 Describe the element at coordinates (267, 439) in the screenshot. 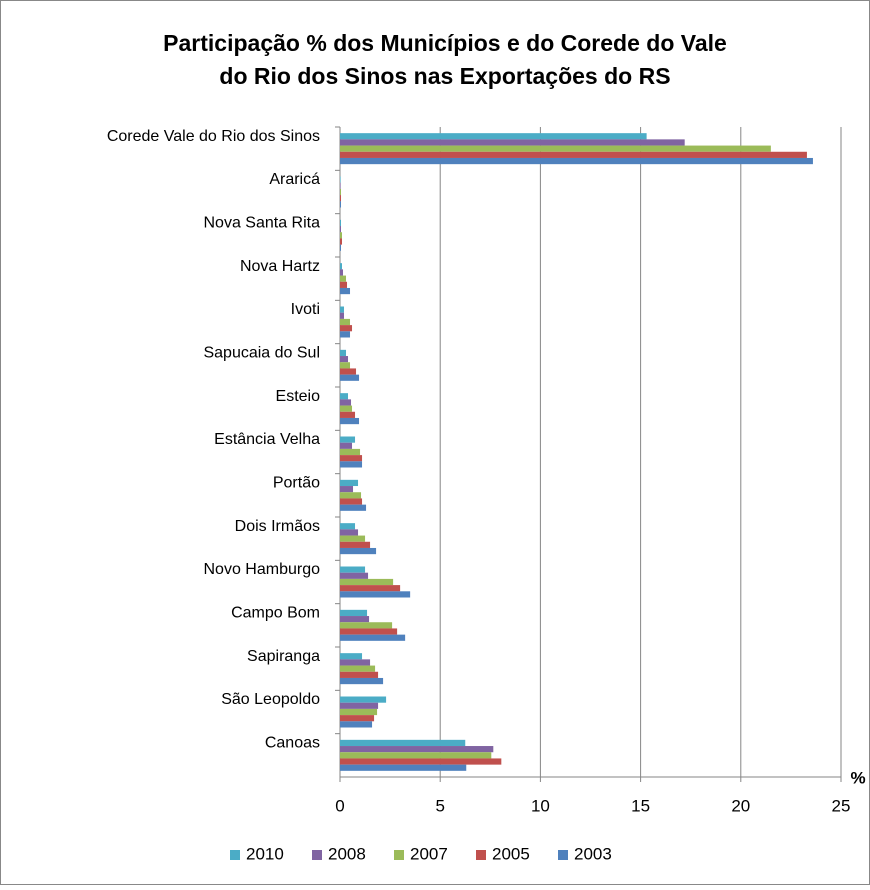

I see `y-tick-label: Estância Velha` at that location.